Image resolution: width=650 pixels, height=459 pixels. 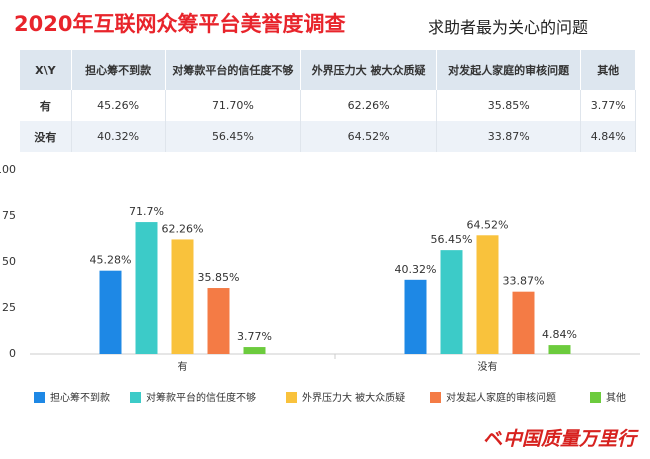 I want to click on table-cell: 33.87%, so click(x=509, y=136).